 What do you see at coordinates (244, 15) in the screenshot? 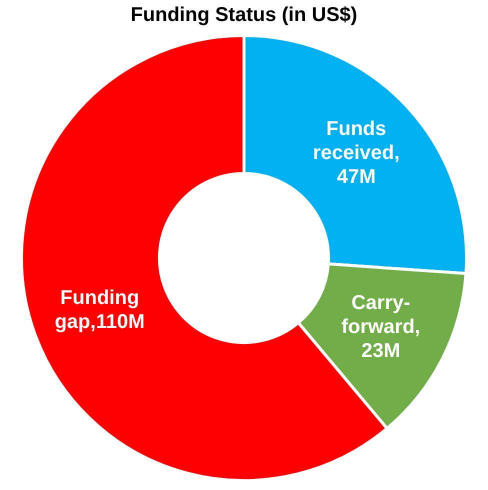
I see `chart-title: Funding Status (in US$)` at bounding box center [244, 15].